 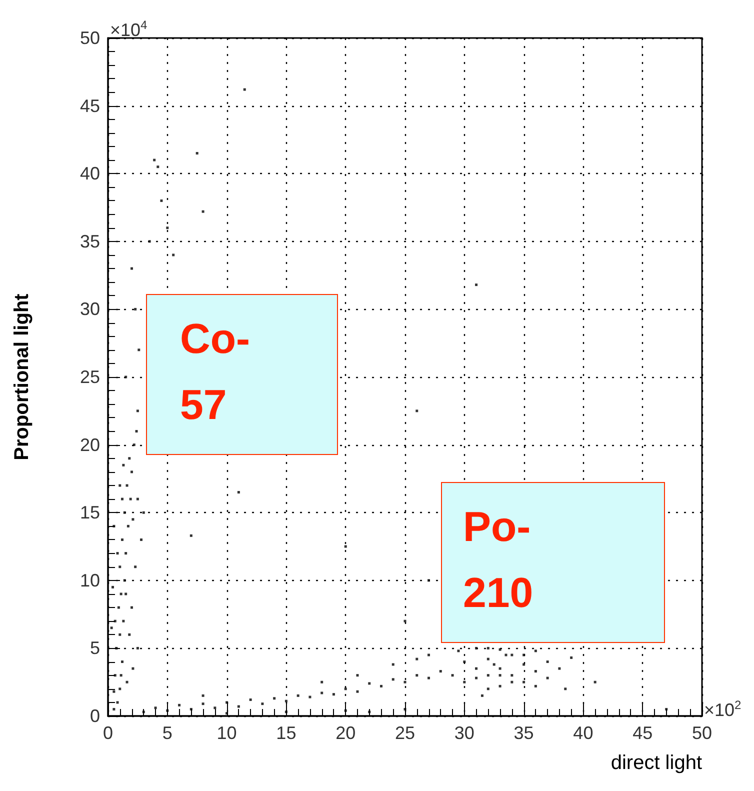 What do you see at coordinates (95, 648) in the screenshot?
I see `y-tick-label: 5` at bounding box center [95, 648].